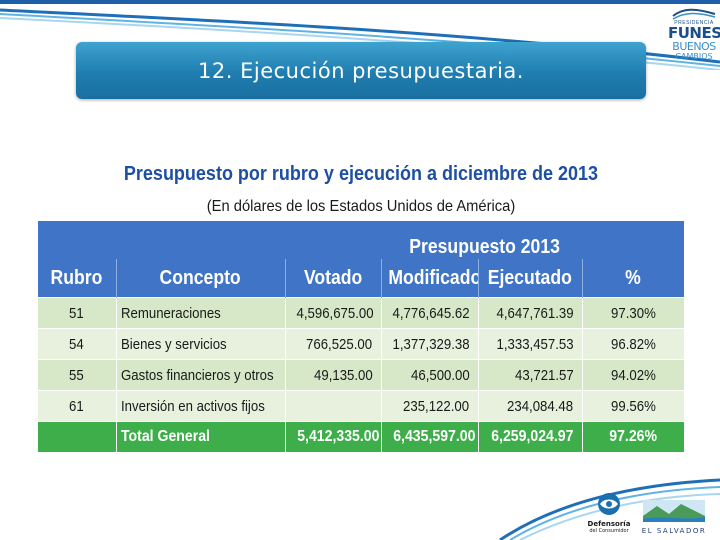 This screenshot has width=720, height=540. I want to click on el-salvador-name: EL SALVADOR, so click(674, 531).